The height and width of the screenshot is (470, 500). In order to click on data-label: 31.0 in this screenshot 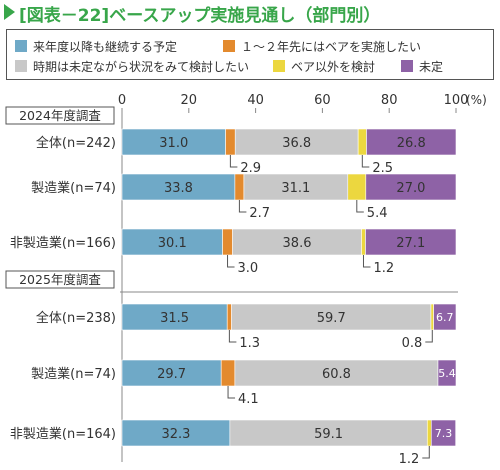, I will do `click(173, 143)`.